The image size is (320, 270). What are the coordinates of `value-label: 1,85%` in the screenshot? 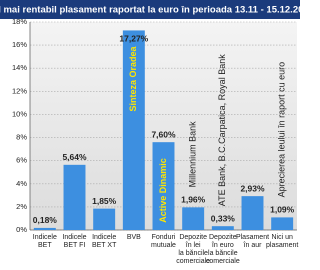 It's located at (104, 201).